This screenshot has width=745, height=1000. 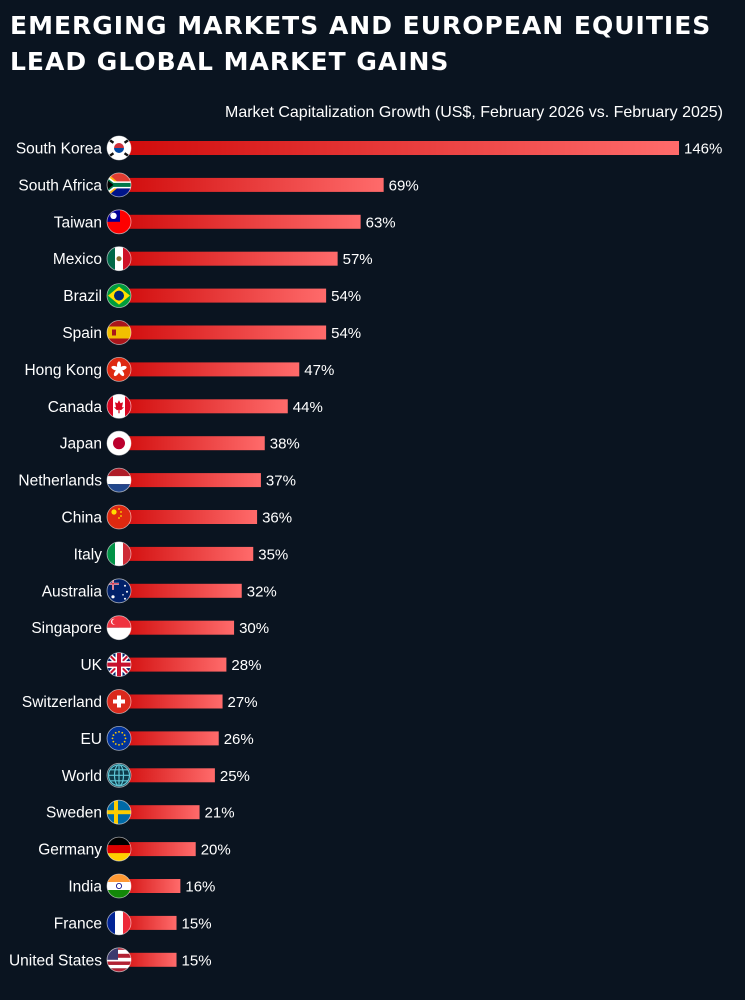 What do you see at coordinates (82, 296) in the screenshot?
I see `category-label: Brazil` at bounding box center [82, 296].